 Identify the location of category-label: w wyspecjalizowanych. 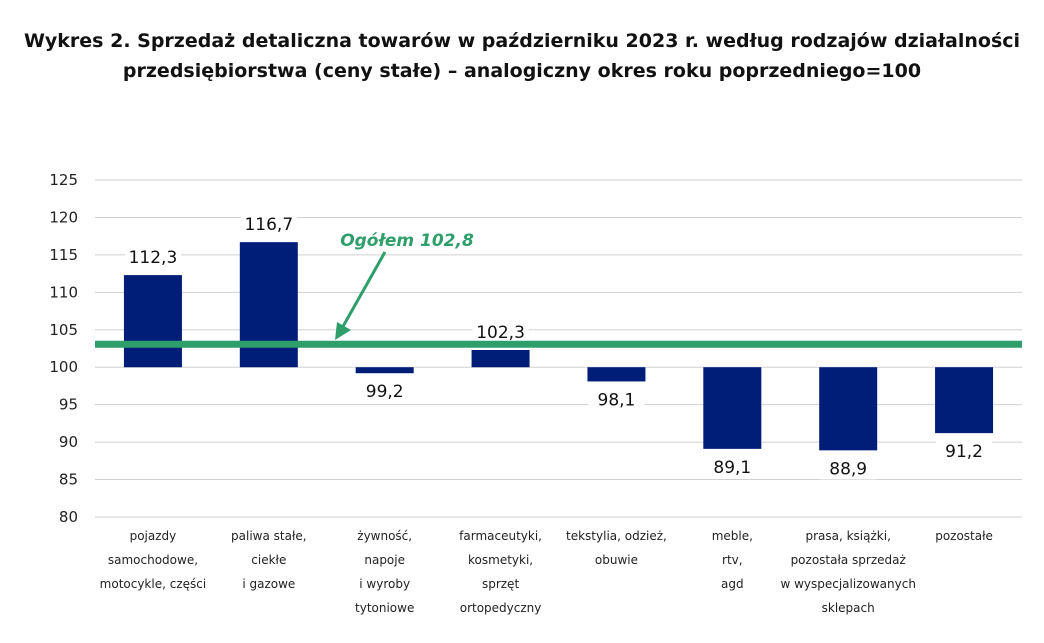
(847, 584).